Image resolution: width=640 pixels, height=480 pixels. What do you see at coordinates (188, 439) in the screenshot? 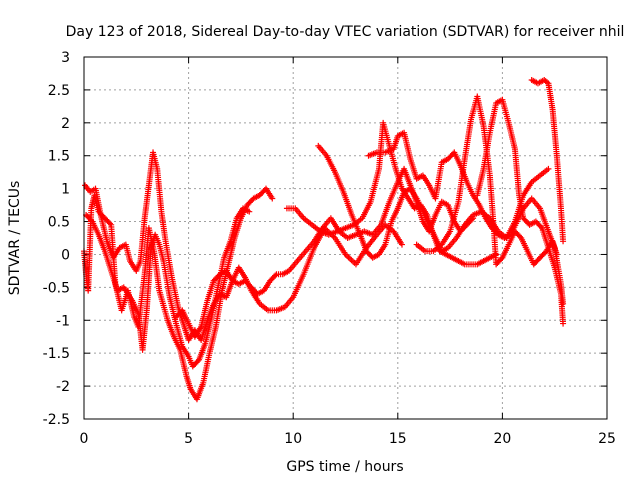
I see `x-tick-label: 5` at bounding box center [188, 439].